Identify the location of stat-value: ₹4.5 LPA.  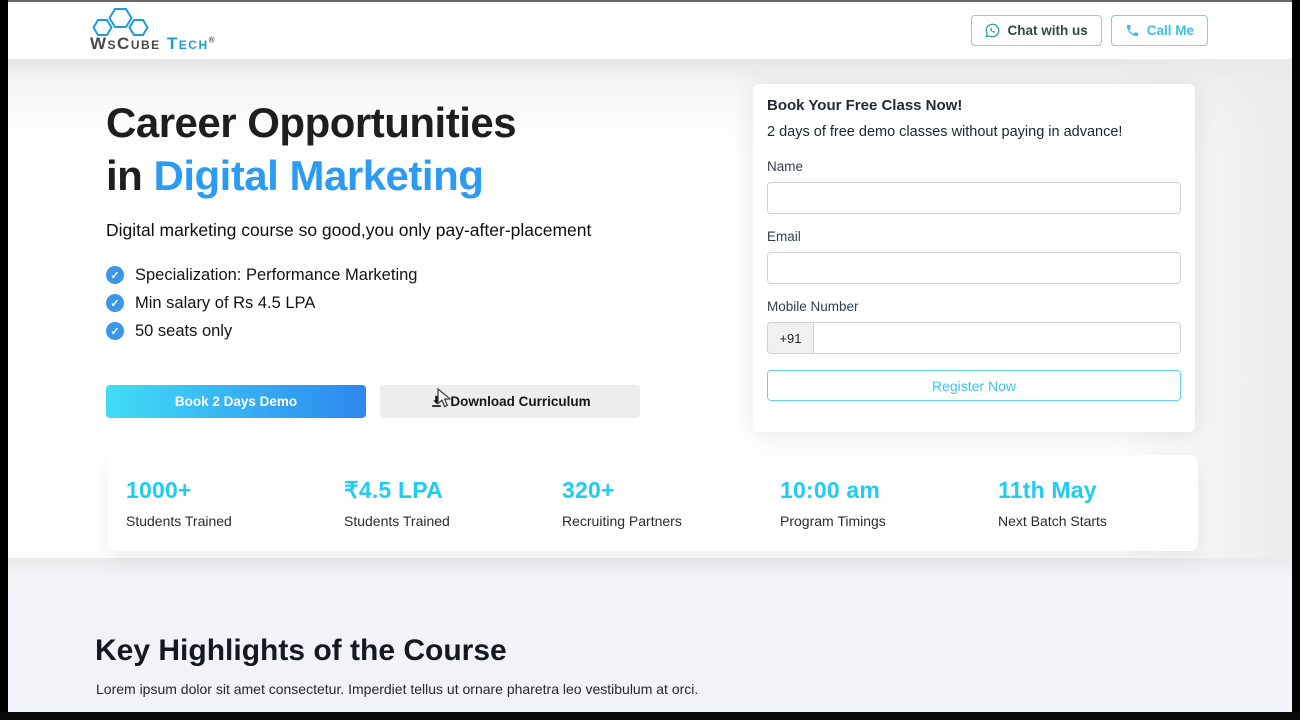
(393, 490).